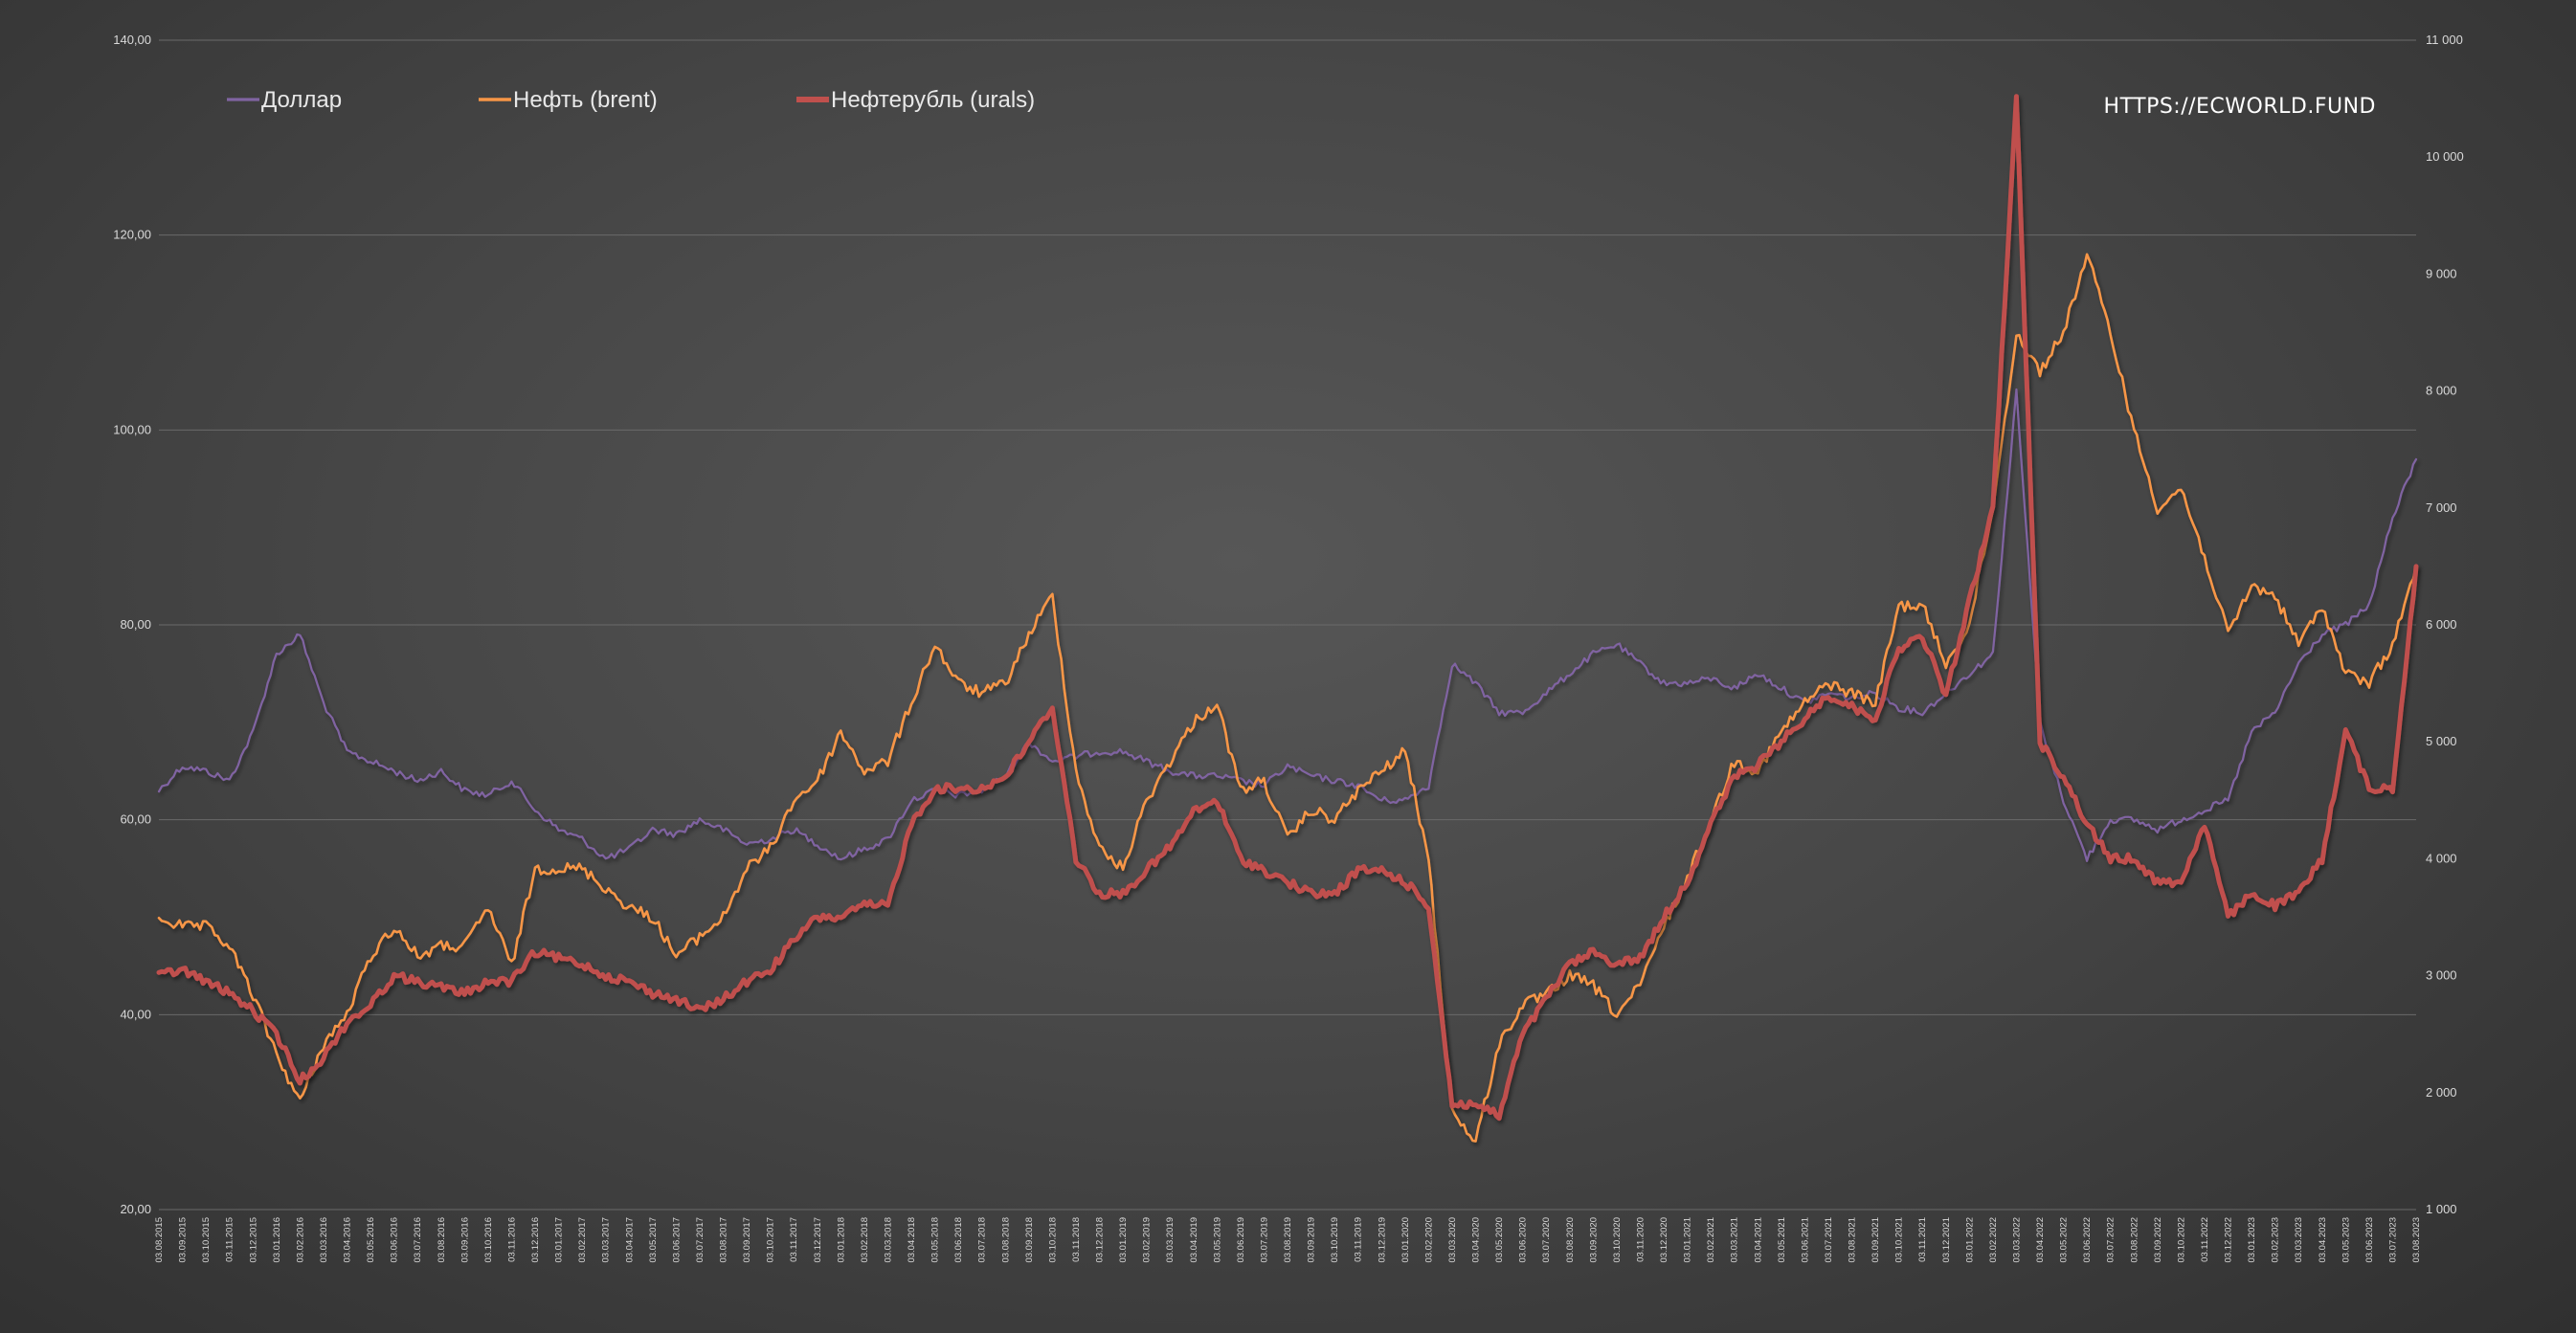  What do you see at coordinates (1382, 1240) in the screenshot?
I see `x-tick-label: 03.12.2019` at bounding box center [1382, 1240].